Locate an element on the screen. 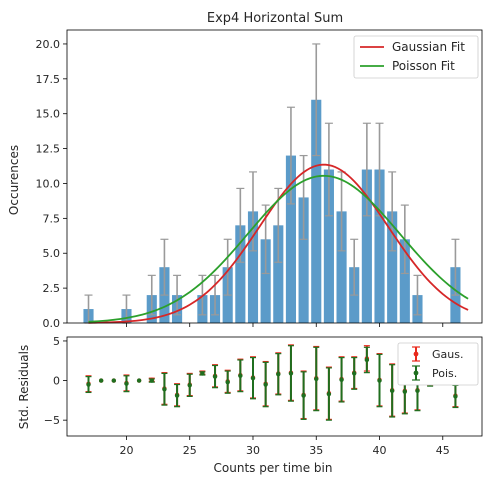  legend-label-pois: Pois. is located at coordinates (444, 373).